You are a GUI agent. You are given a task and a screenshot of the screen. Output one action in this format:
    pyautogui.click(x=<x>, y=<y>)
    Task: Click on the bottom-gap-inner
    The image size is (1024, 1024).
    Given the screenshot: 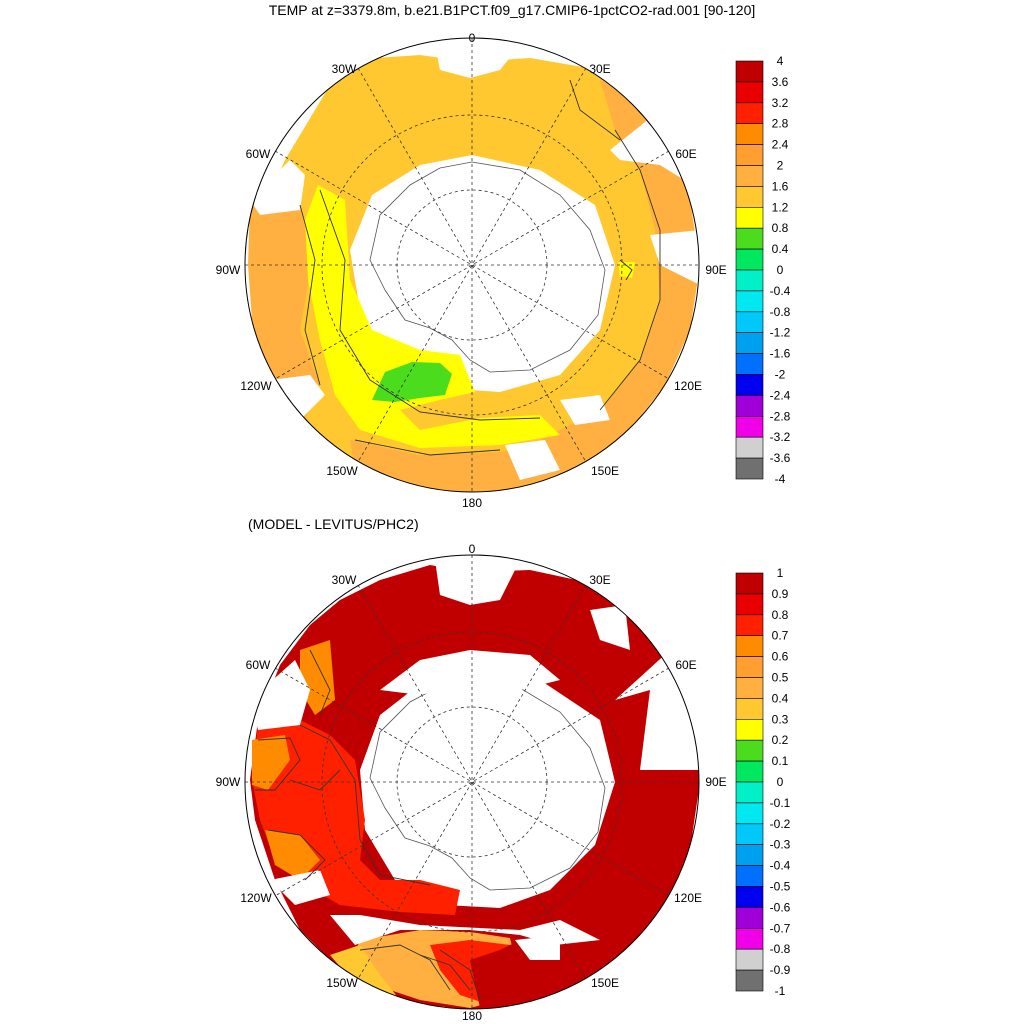 What is the action you would take?
    pyautogui.click(x=470, y=672)
    